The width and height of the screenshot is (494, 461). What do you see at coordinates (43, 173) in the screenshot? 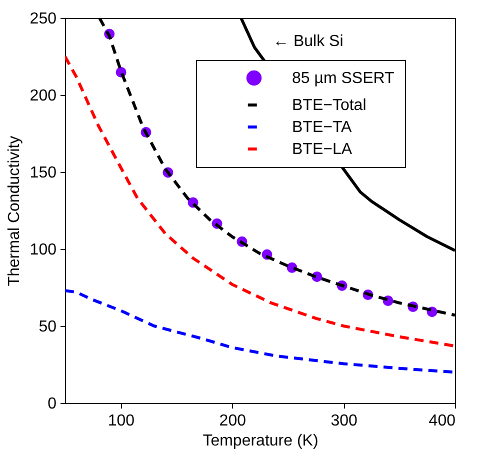
I see `y-tick-label: 150` at bounding box center [43, 173].